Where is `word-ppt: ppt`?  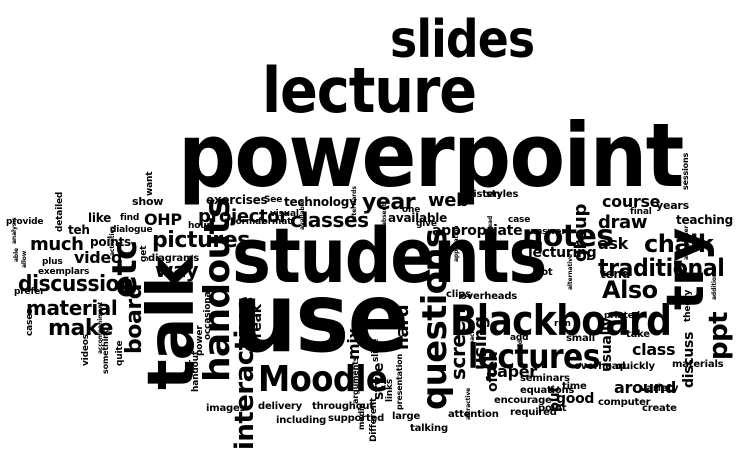
word-ppt: ppt is located at coordinates (719, 335).